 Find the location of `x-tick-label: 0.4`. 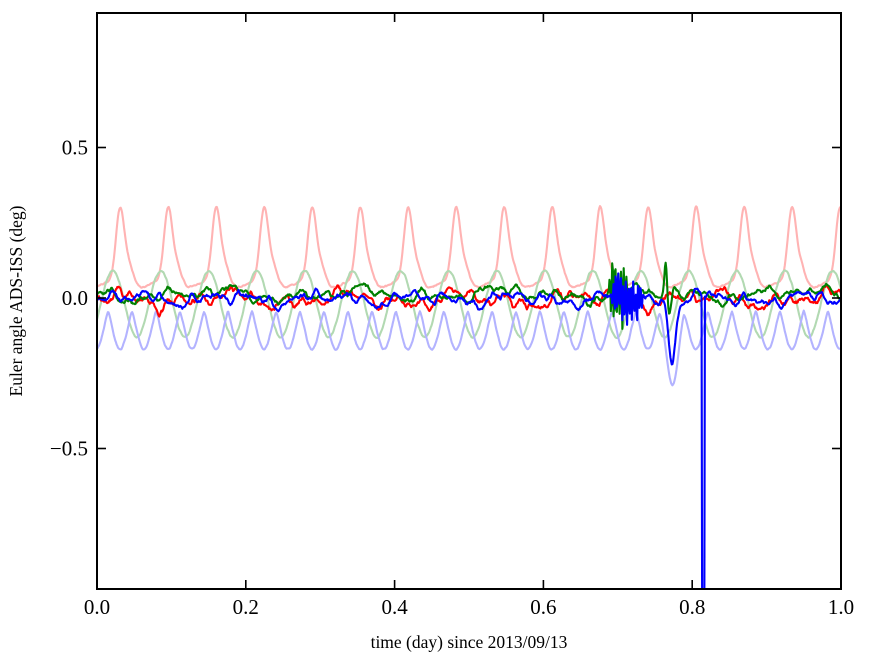

x-tick-label: 0.4 is located at coordinates (394, 607).